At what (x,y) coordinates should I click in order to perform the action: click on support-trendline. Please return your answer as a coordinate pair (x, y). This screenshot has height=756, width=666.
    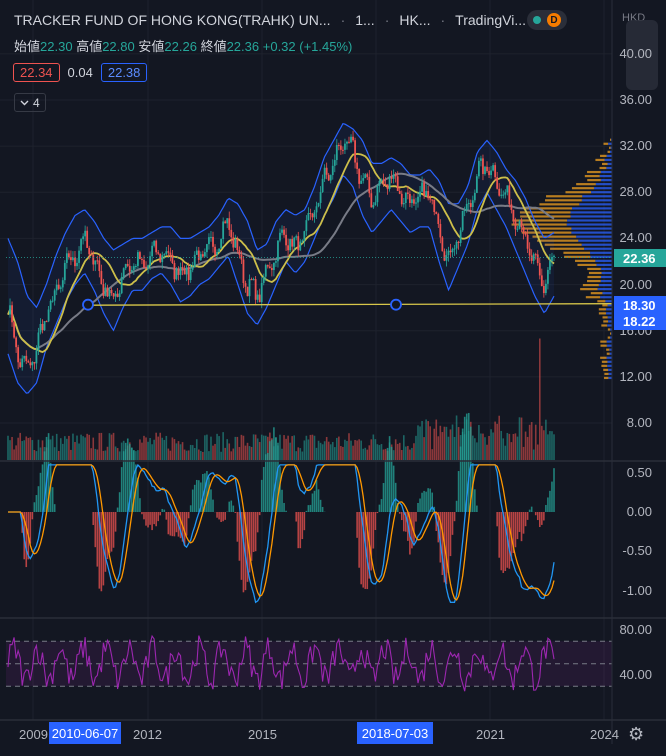
    Looking at the image, I should click on (347, 304).